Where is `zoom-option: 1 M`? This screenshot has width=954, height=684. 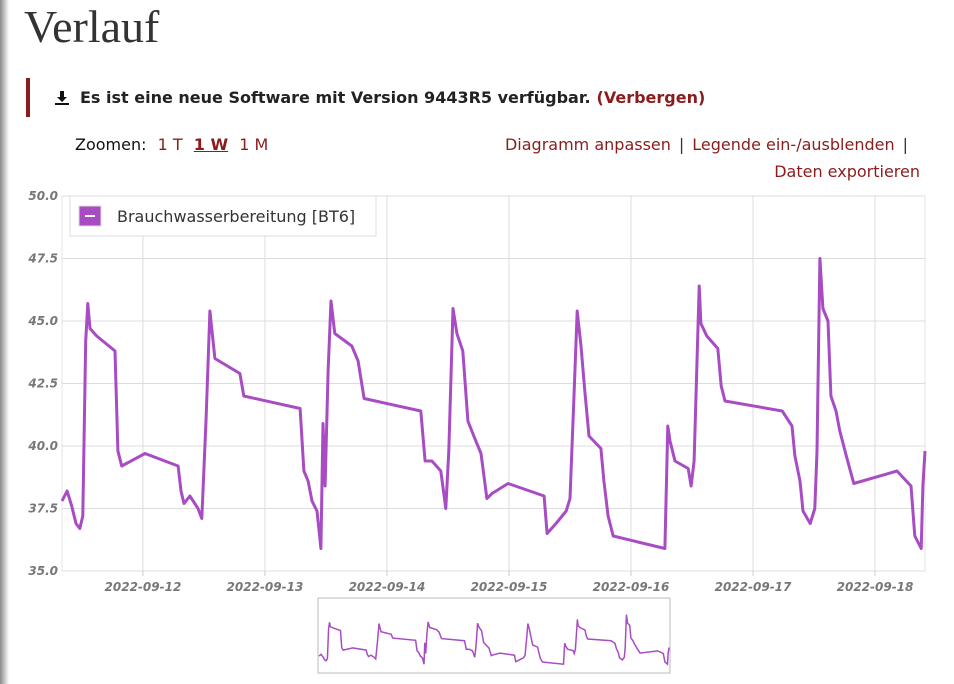 zoom-option: 1 M is located at coordinates (254, 144).